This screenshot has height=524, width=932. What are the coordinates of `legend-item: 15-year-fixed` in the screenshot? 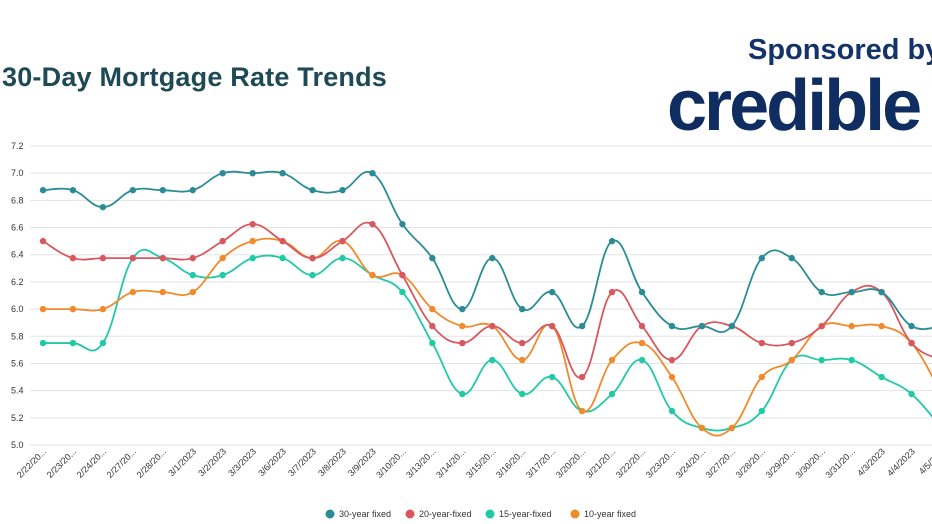 It's located at (518, 514).